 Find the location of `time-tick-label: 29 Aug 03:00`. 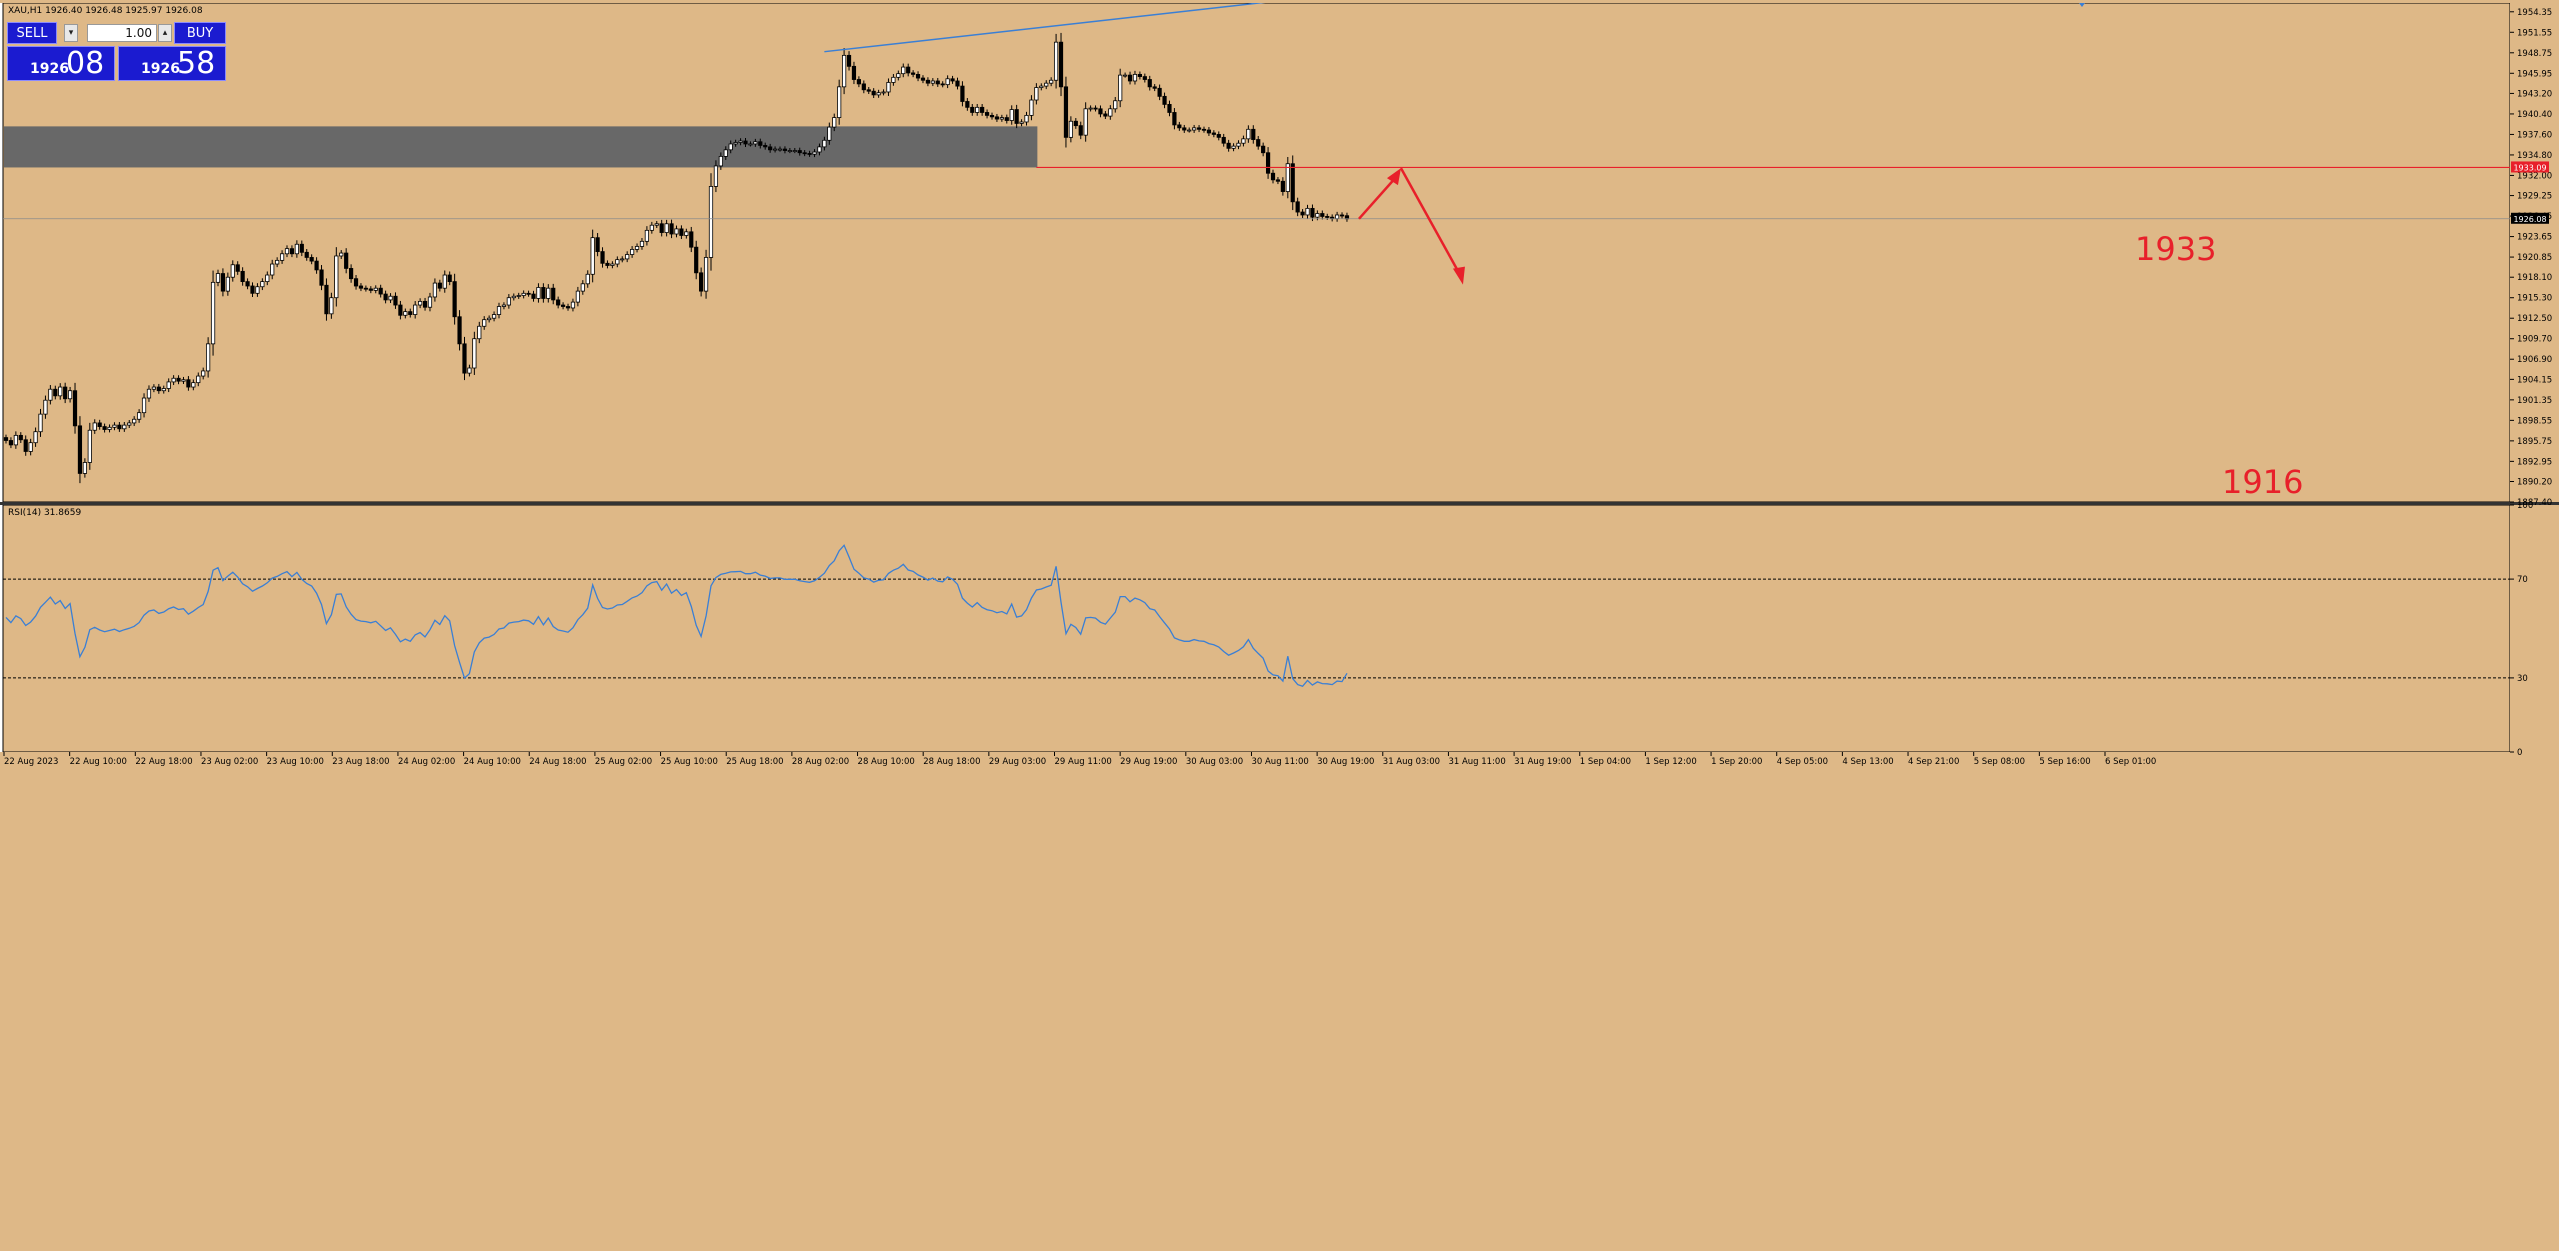

time-tick-label: 29 Aug 03:00 is located at coordinates (1017, 762).